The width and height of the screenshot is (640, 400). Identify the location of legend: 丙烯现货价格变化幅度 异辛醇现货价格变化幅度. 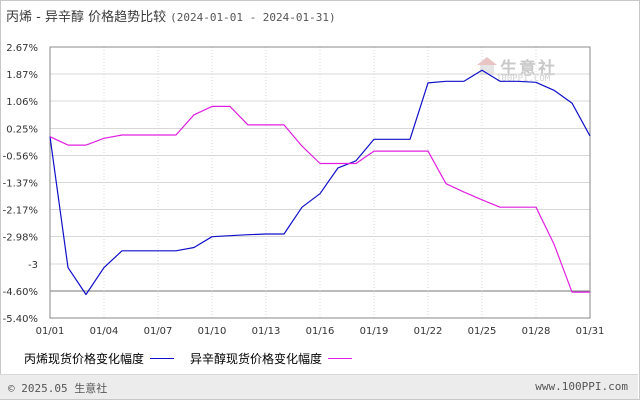
(196, 358).